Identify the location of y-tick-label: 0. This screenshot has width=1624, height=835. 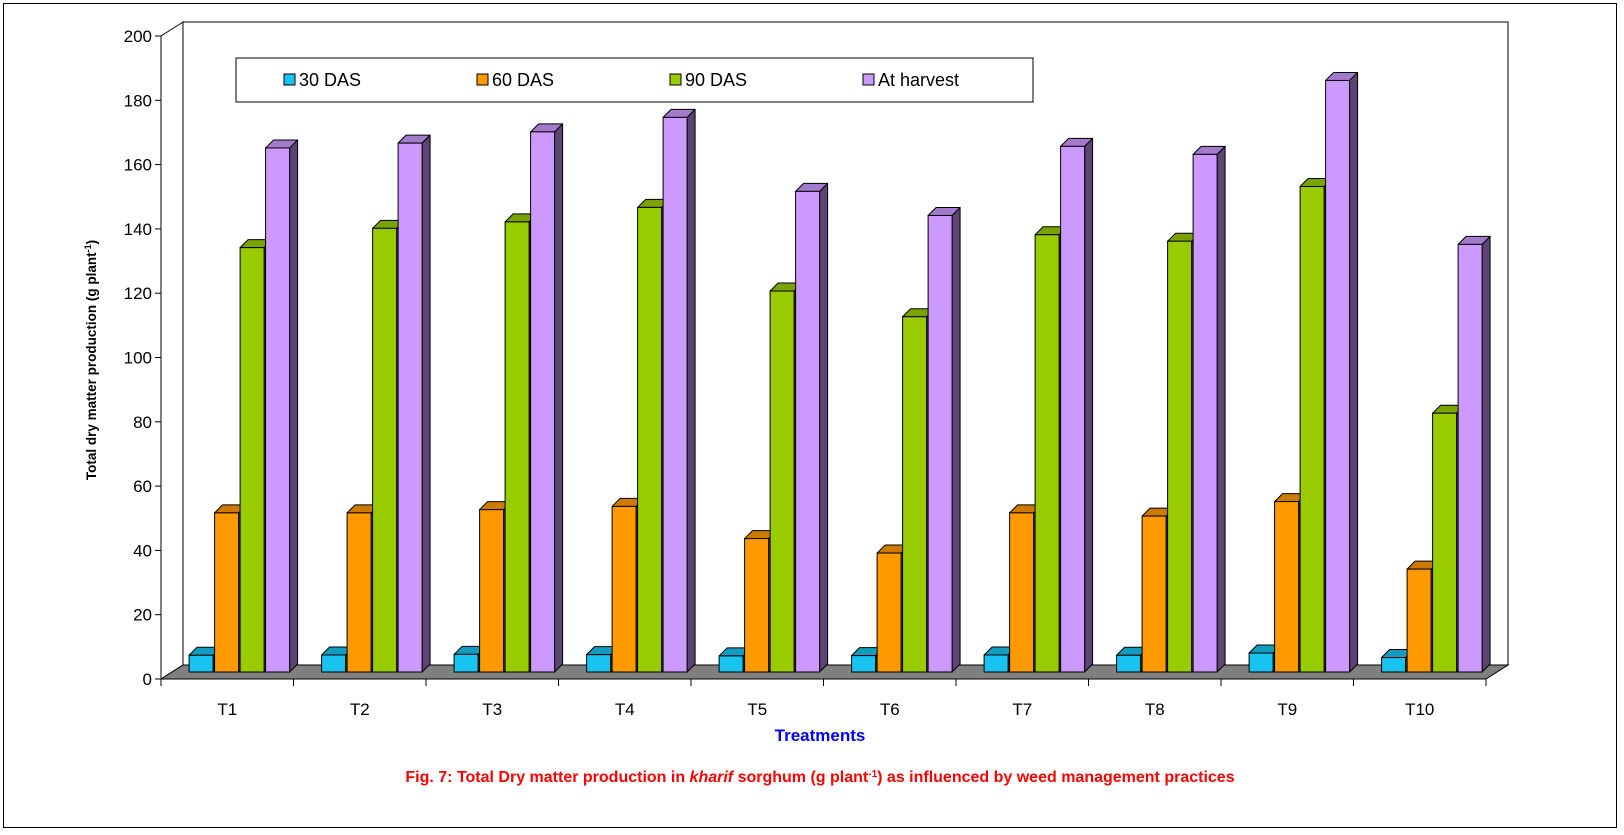
(147, 679).